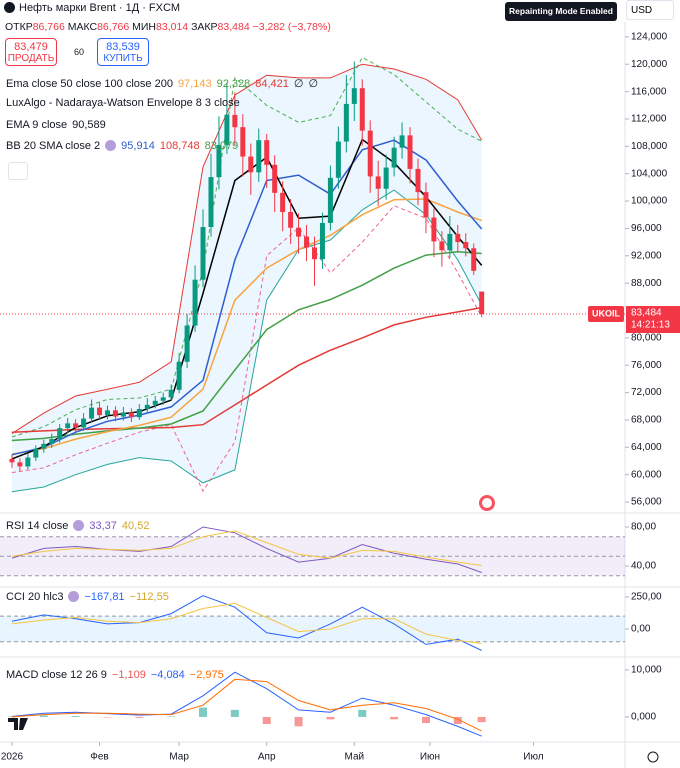  What do you see at coordinates (487, 503) in the screenshot?
I see `event-icon-inner` at bounding box center [487, 503].